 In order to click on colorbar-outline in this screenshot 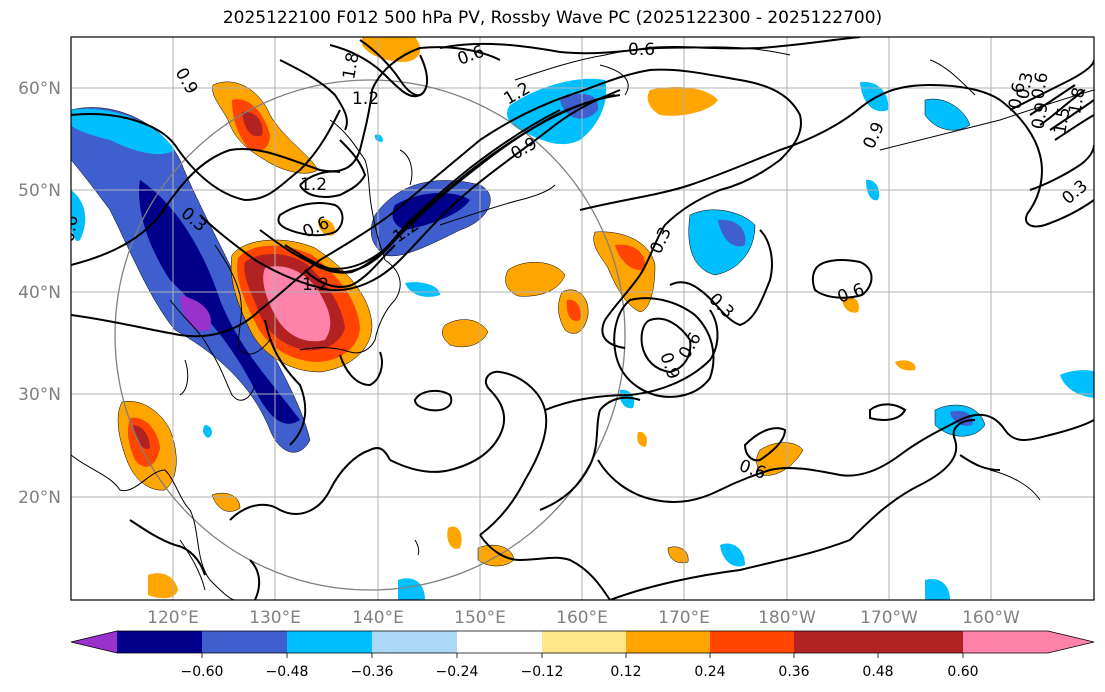, I will do `click(582, 642)`.